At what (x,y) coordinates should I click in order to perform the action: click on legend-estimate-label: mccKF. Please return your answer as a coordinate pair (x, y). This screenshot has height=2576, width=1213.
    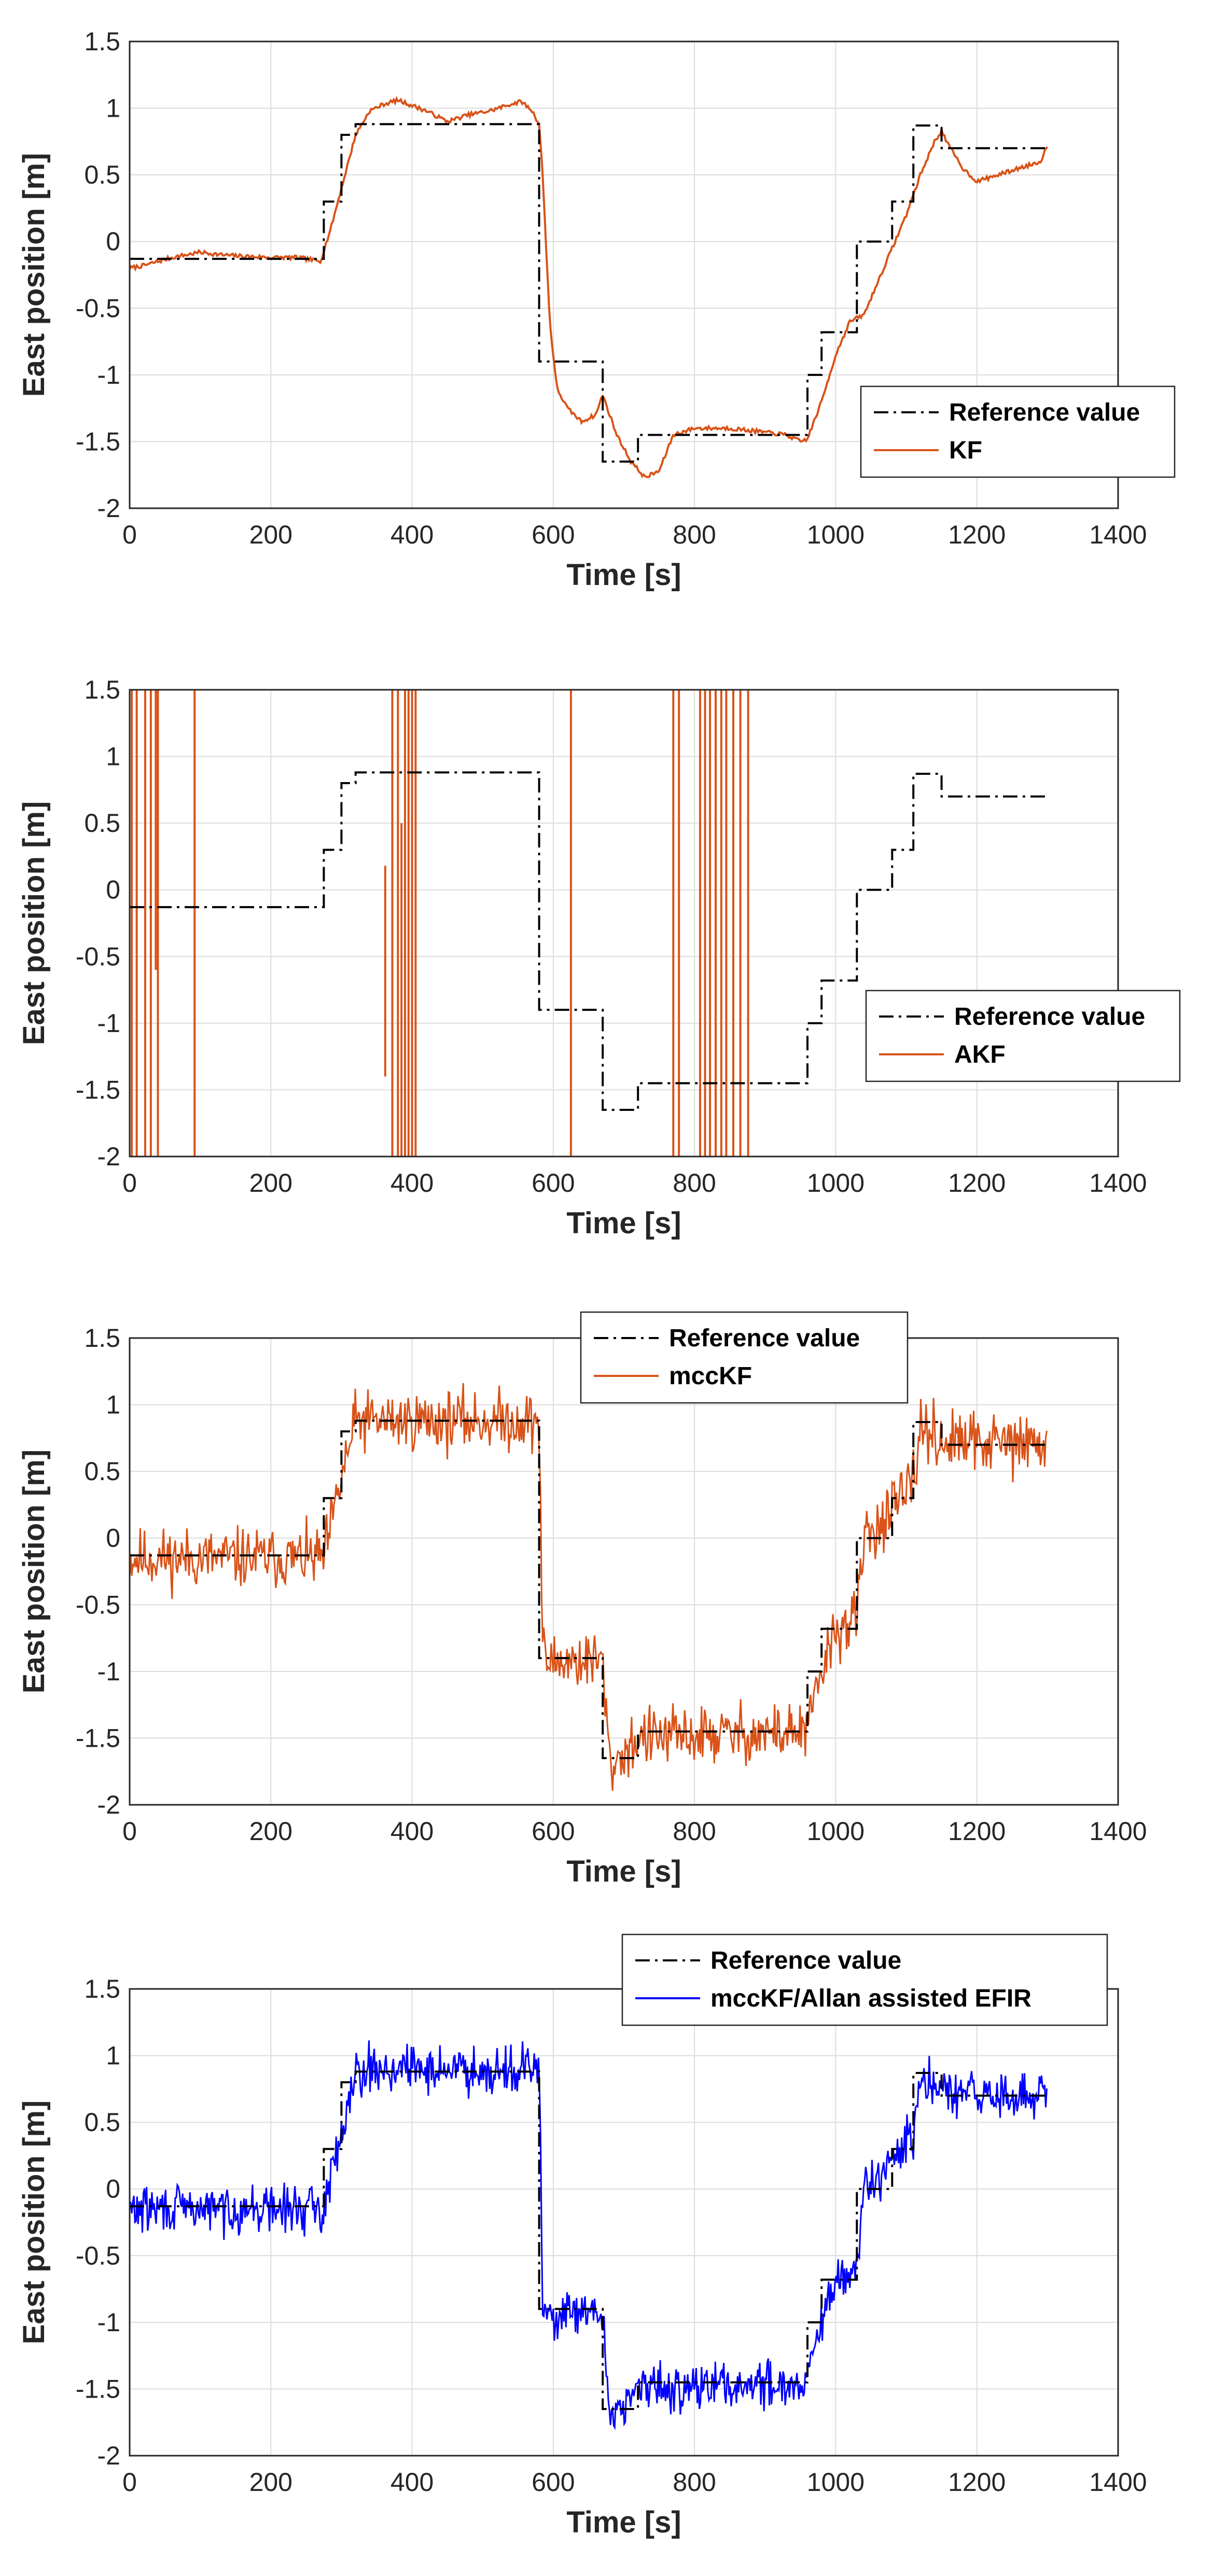
    Looking at the image, I should click on (710, 1376).